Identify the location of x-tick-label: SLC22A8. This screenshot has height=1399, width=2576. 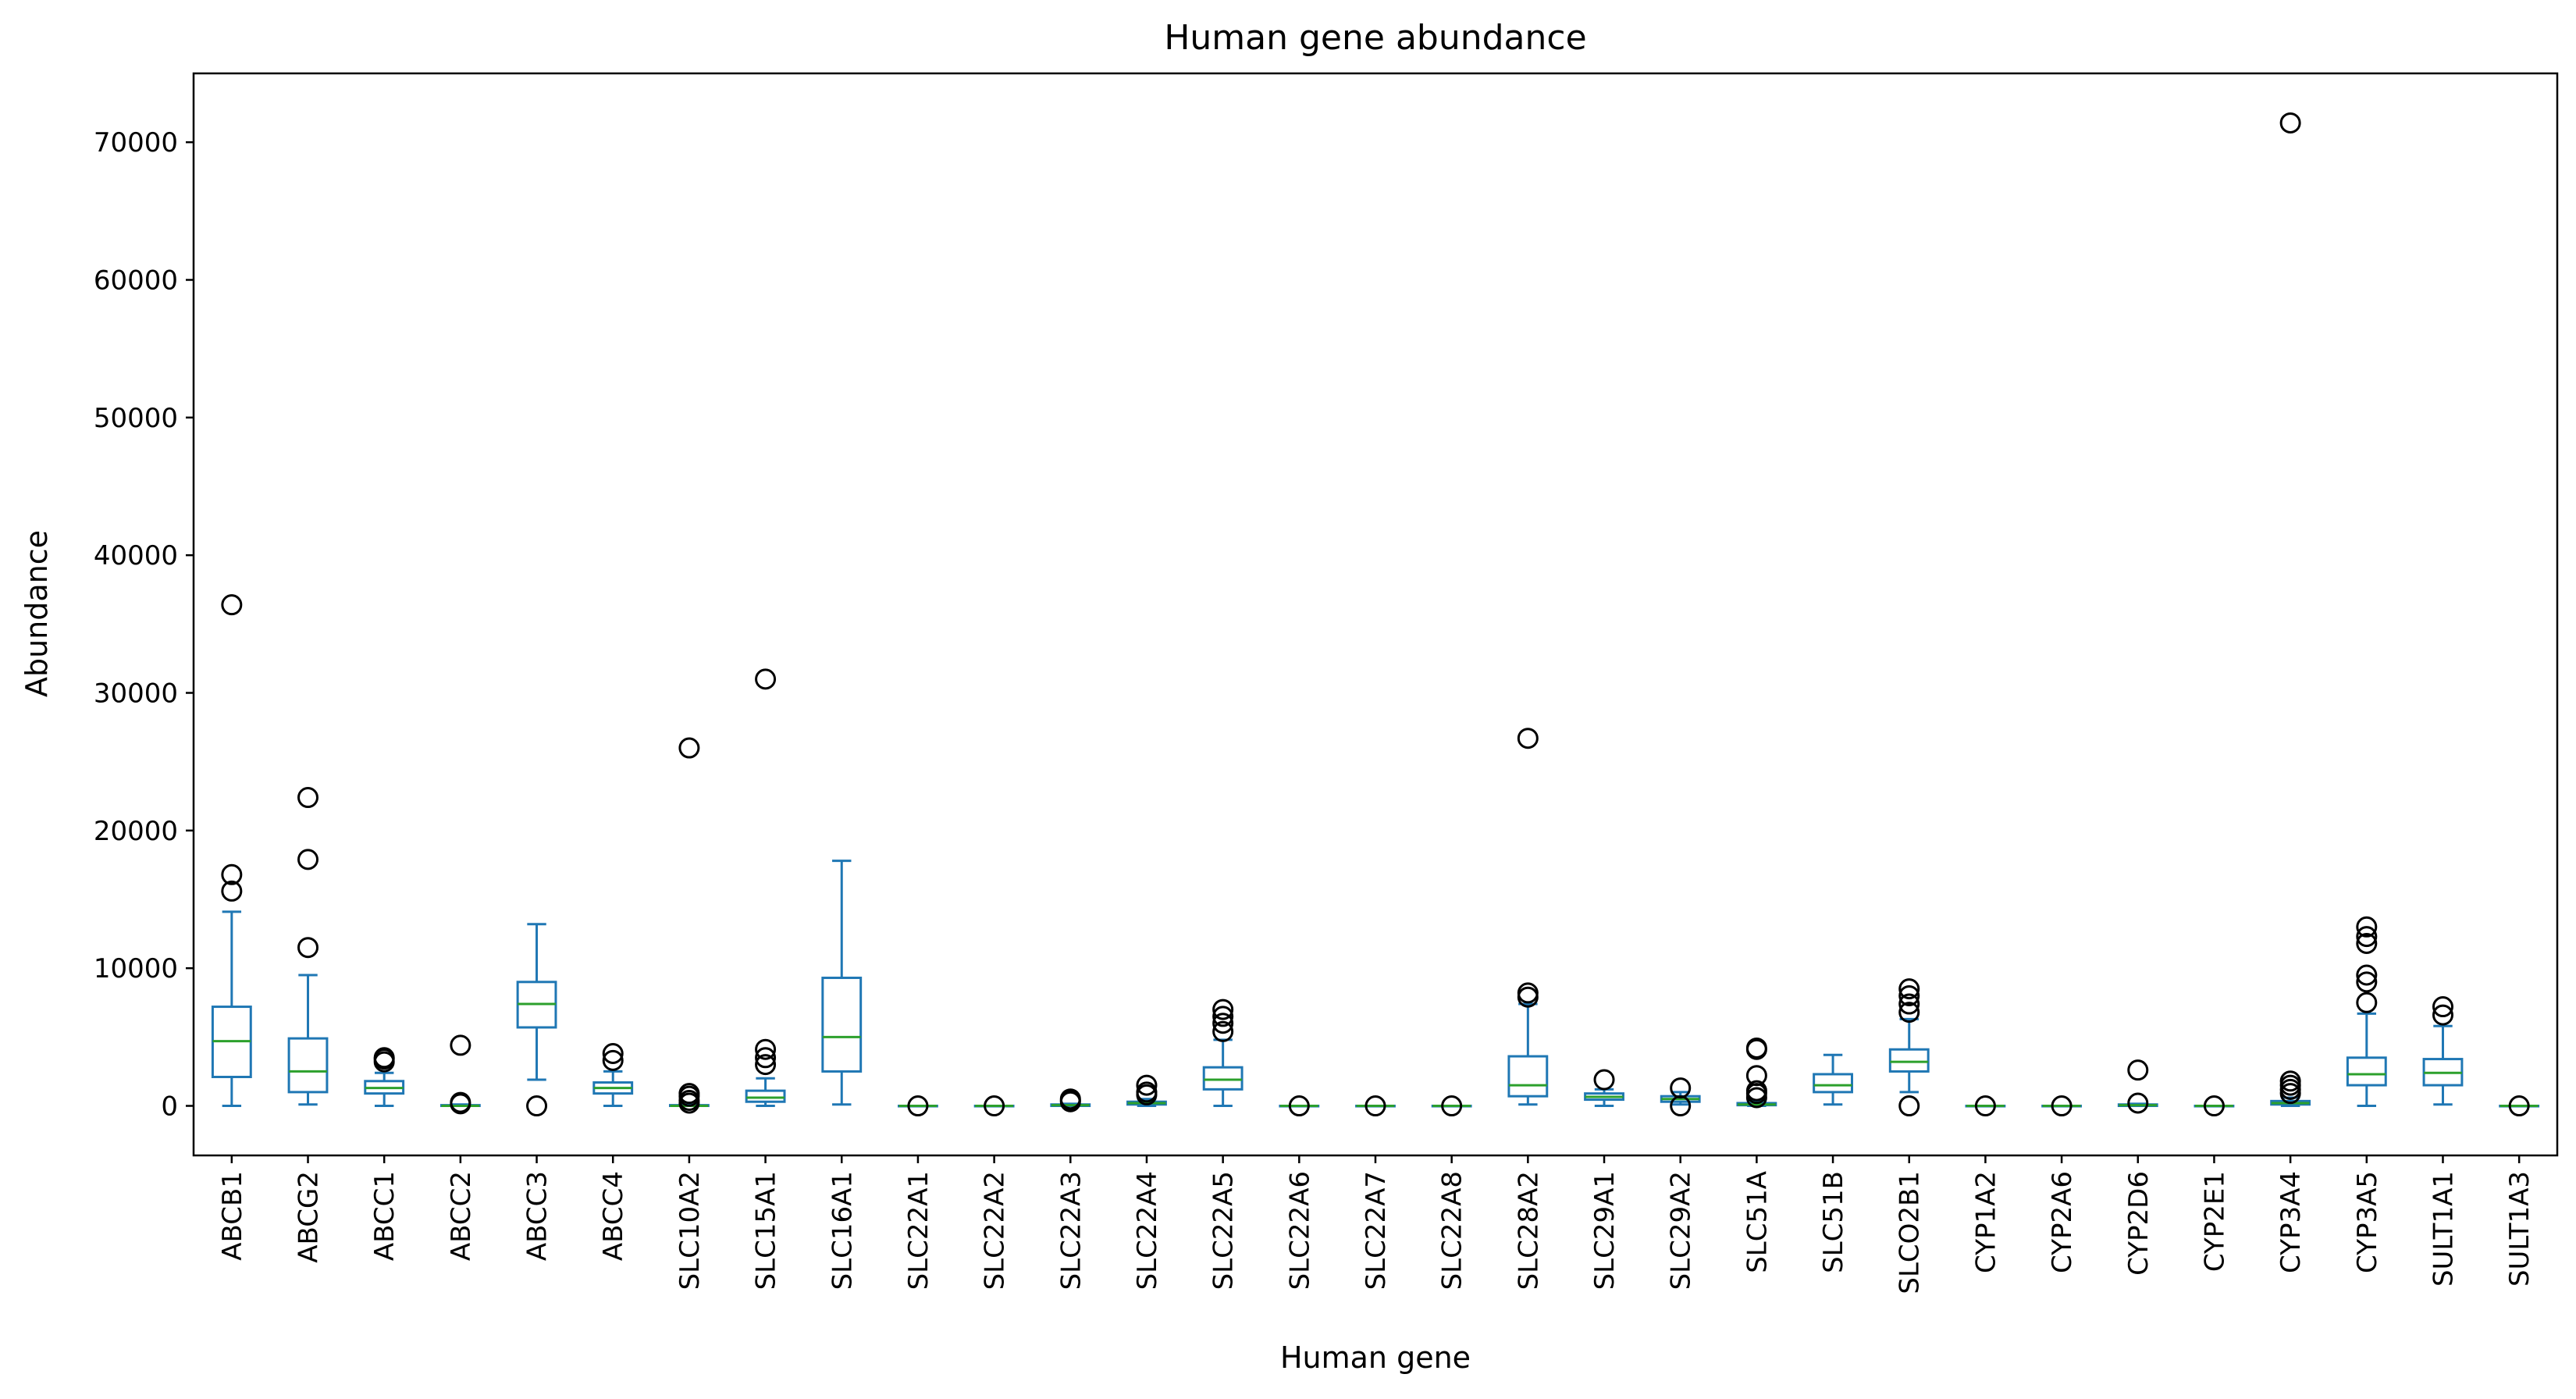
(1452, 1231).